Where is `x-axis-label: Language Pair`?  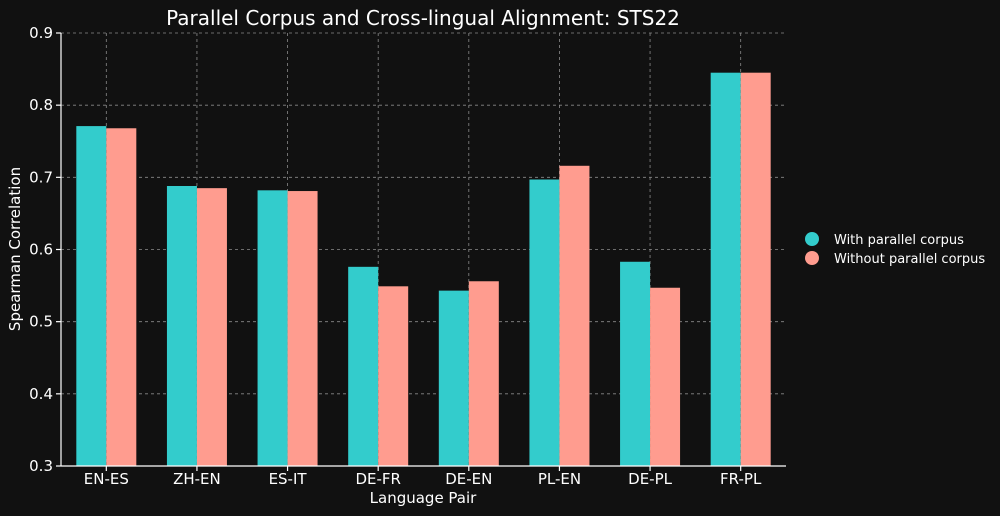 x-axis-label: Language Pair is located at coordinates (424, 498).